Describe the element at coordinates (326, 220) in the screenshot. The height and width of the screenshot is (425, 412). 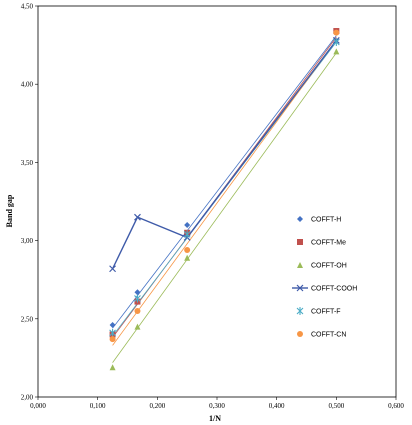
I see `legend-label: COFFT-H` at that location.